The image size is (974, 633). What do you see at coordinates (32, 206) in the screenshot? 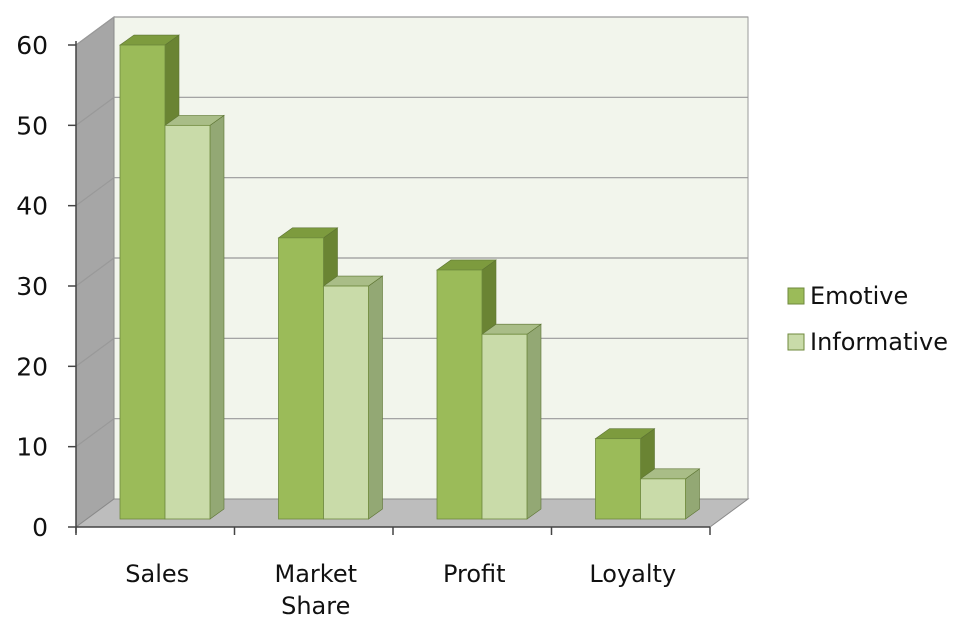
I see `y-tick-label: 40` at bounding box center [32, 206].